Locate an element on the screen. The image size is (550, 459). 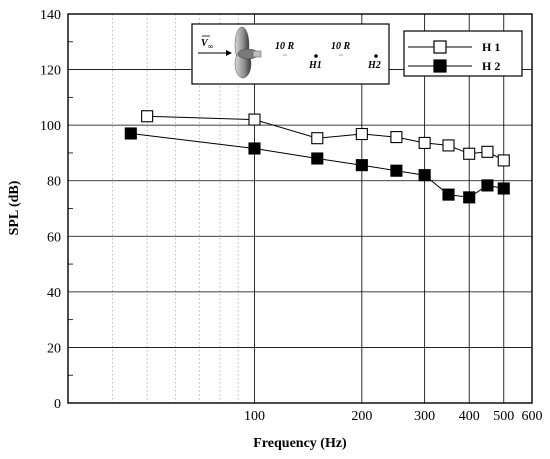
point-h1 is located at coordinates (316, 56).